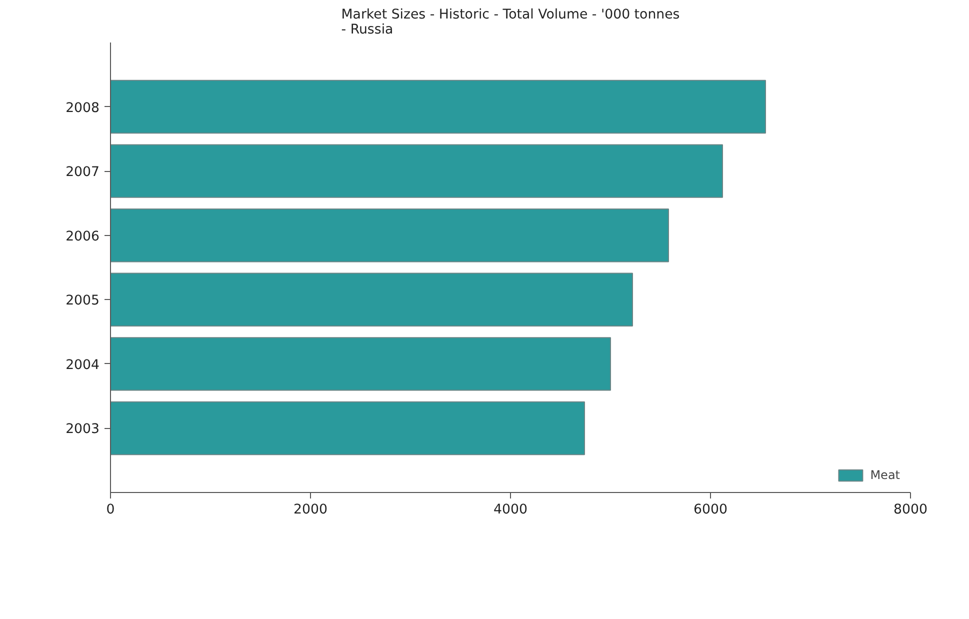 This screenshot has height=619, width=969. What do you see at coordinates (110, 510) in the screenshot?
I see `x-tick-label: 0` at bounding box center [110, 510].